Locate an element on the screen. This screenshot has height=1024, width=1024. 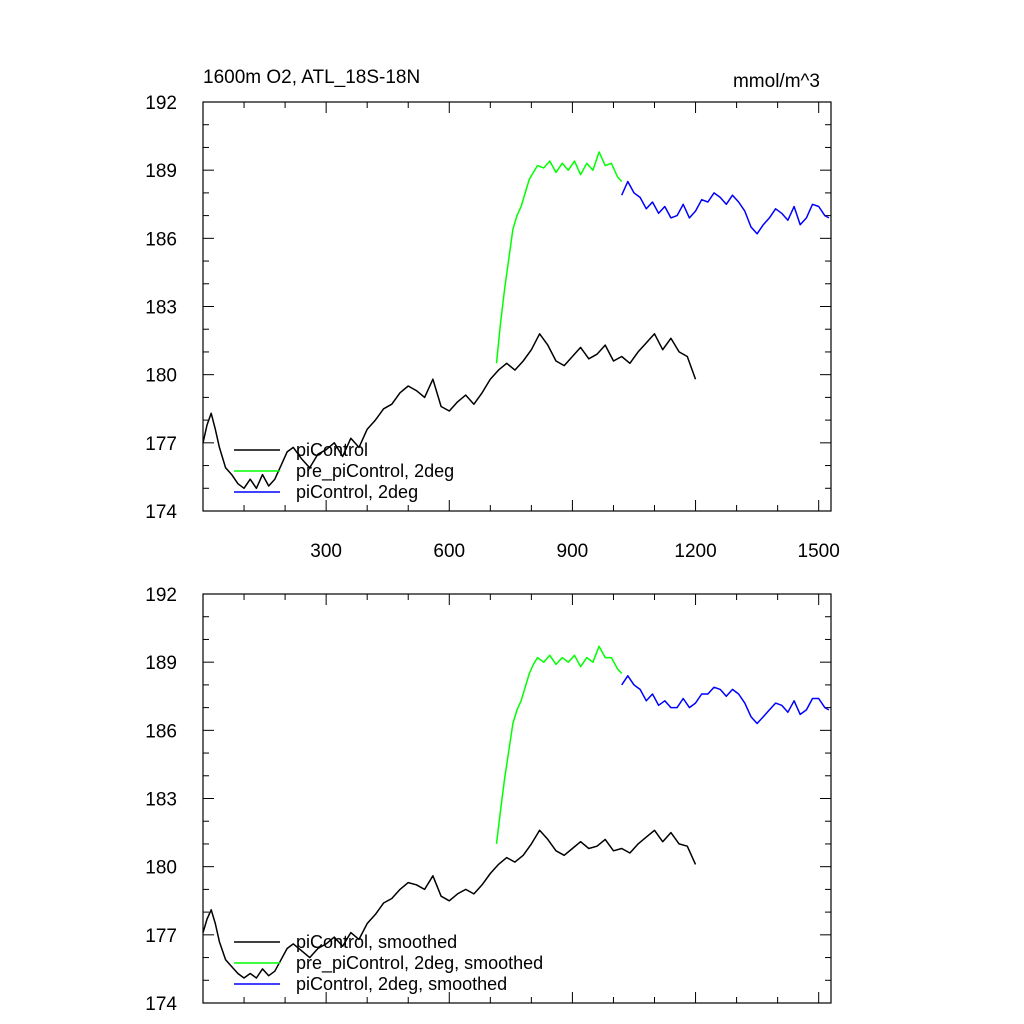
series-line-pre-picontrol-2deg-smoothed is located at coordinates (559, 744).